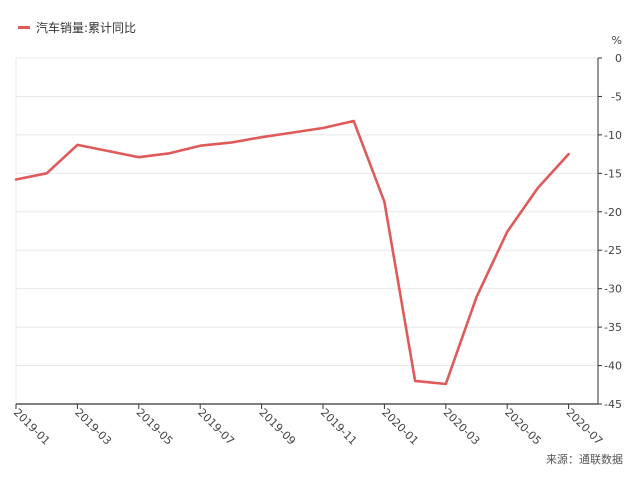 The height and width of the screenshot is (480, 640). What do you see at coordinates (613, 250) in the screenshot?
I see `y-tick-label: -25` at bounding box center [613, 250].